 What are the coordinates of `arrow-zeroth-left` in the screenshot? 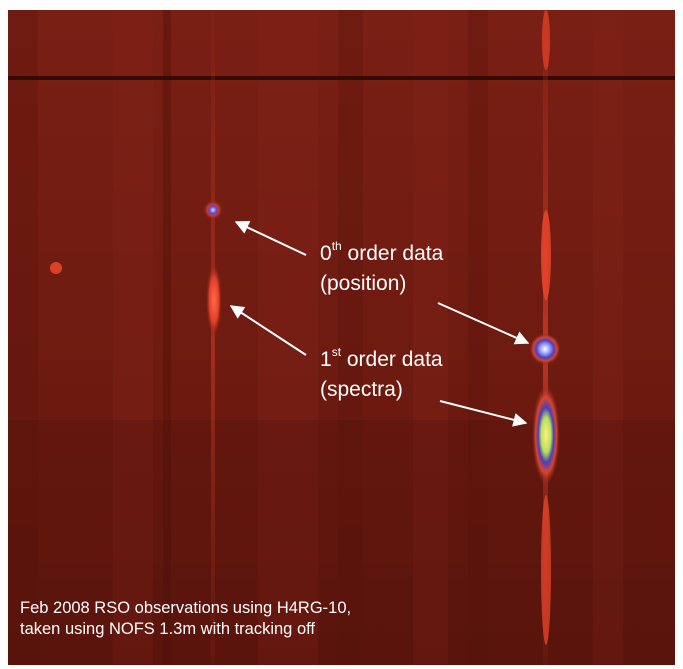 It's located at (270, 238).